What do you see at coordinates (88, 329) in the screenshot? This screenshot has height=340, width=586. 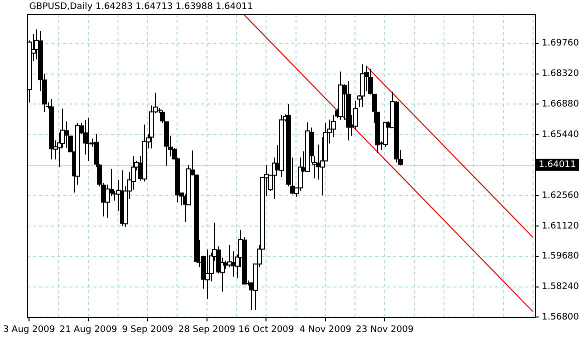 I see `x-tick-label: 21 Aug 2009` at bounding box center [88, 329].